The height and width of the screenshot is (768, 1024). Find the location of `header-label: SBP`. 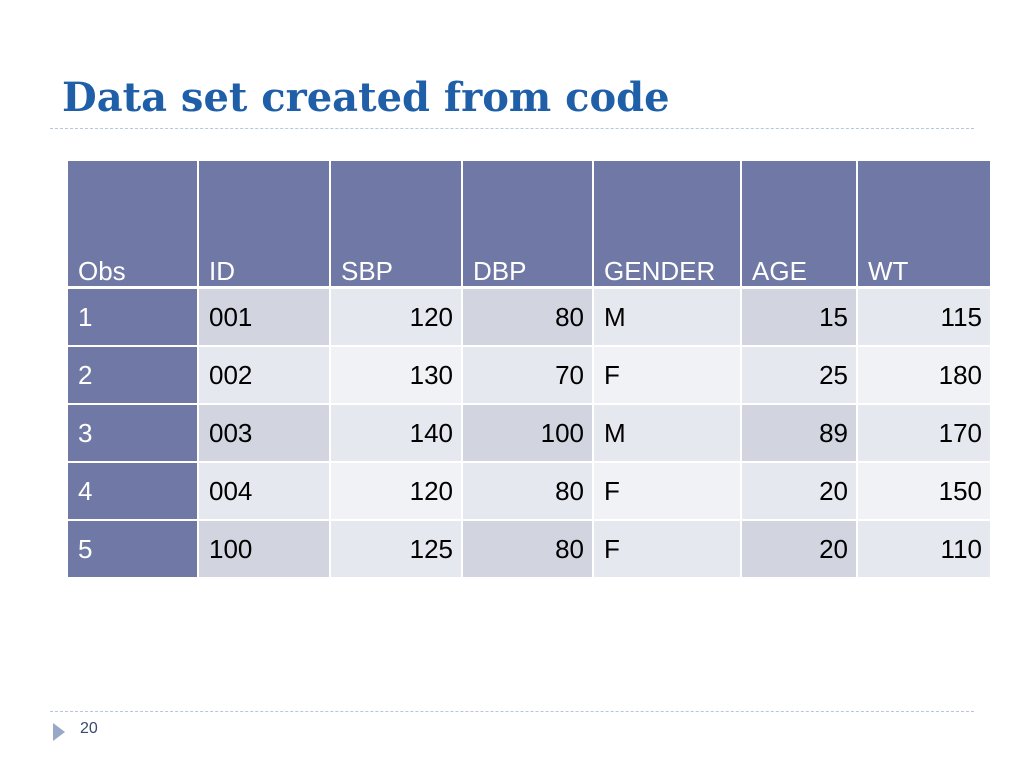

header-label: SBP is located at coordinates (367, 271).